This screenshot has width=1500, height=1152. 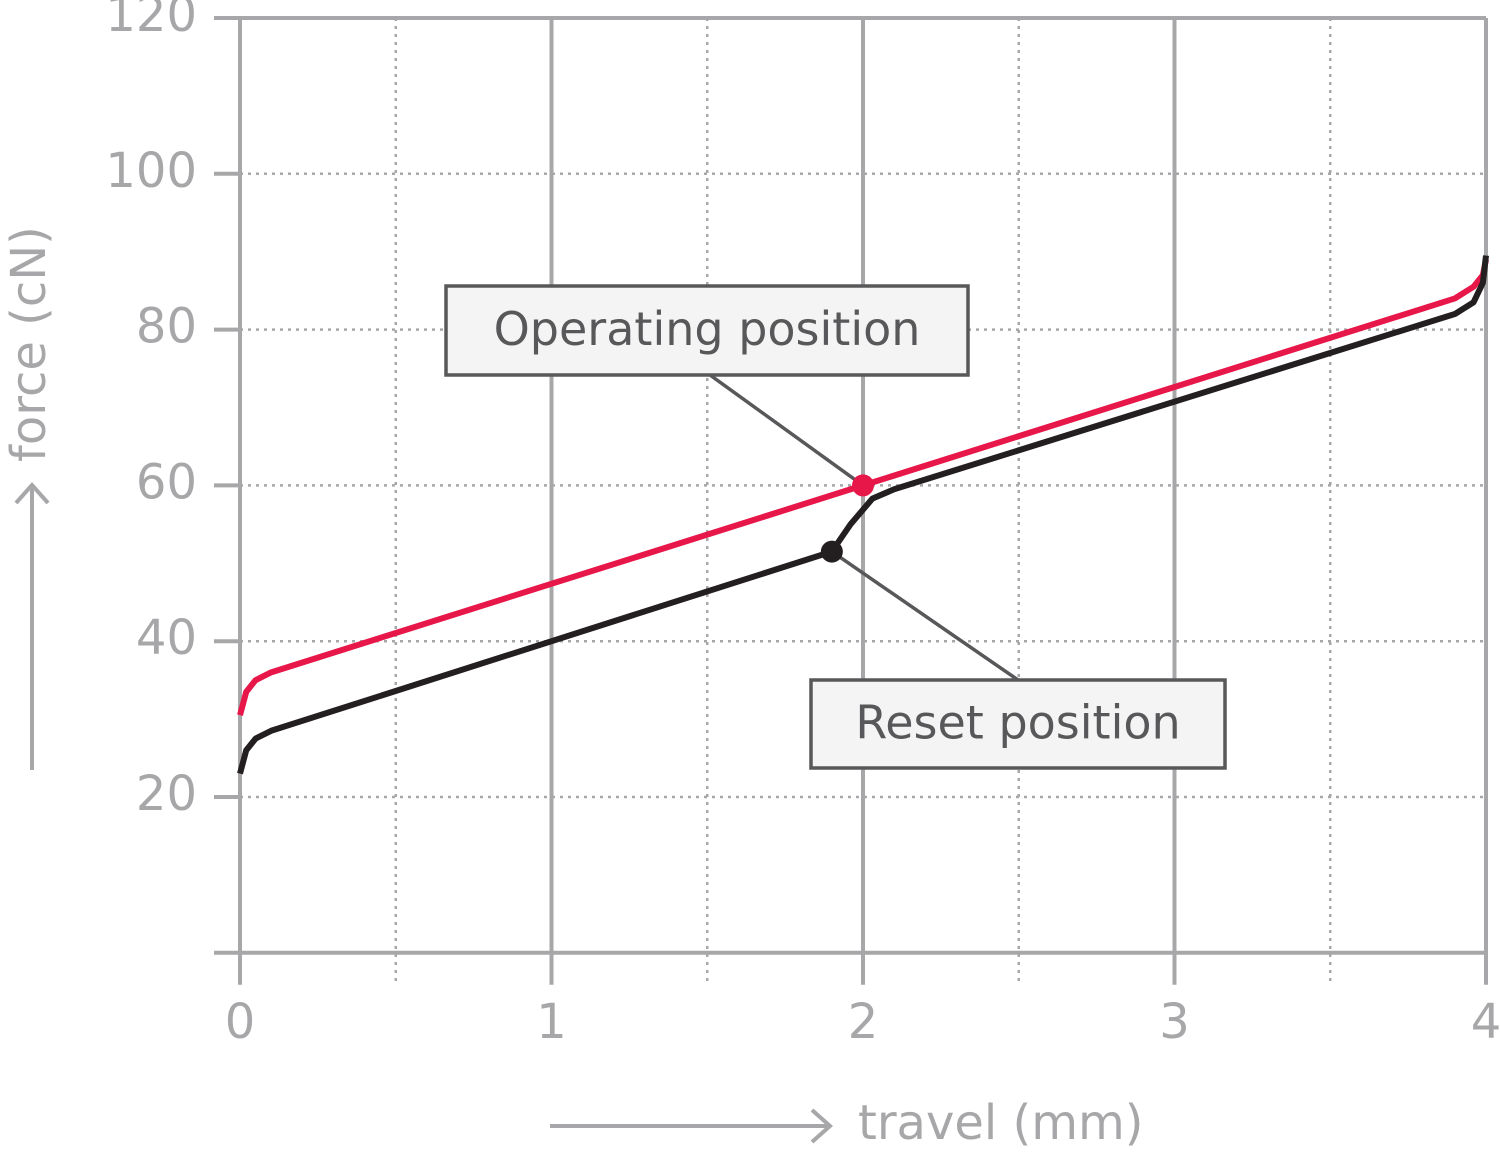 What do you see at coordinates (166, 327) in the screenshot?
I see `y-tick-label: 80` at bounding box center [166, 327].